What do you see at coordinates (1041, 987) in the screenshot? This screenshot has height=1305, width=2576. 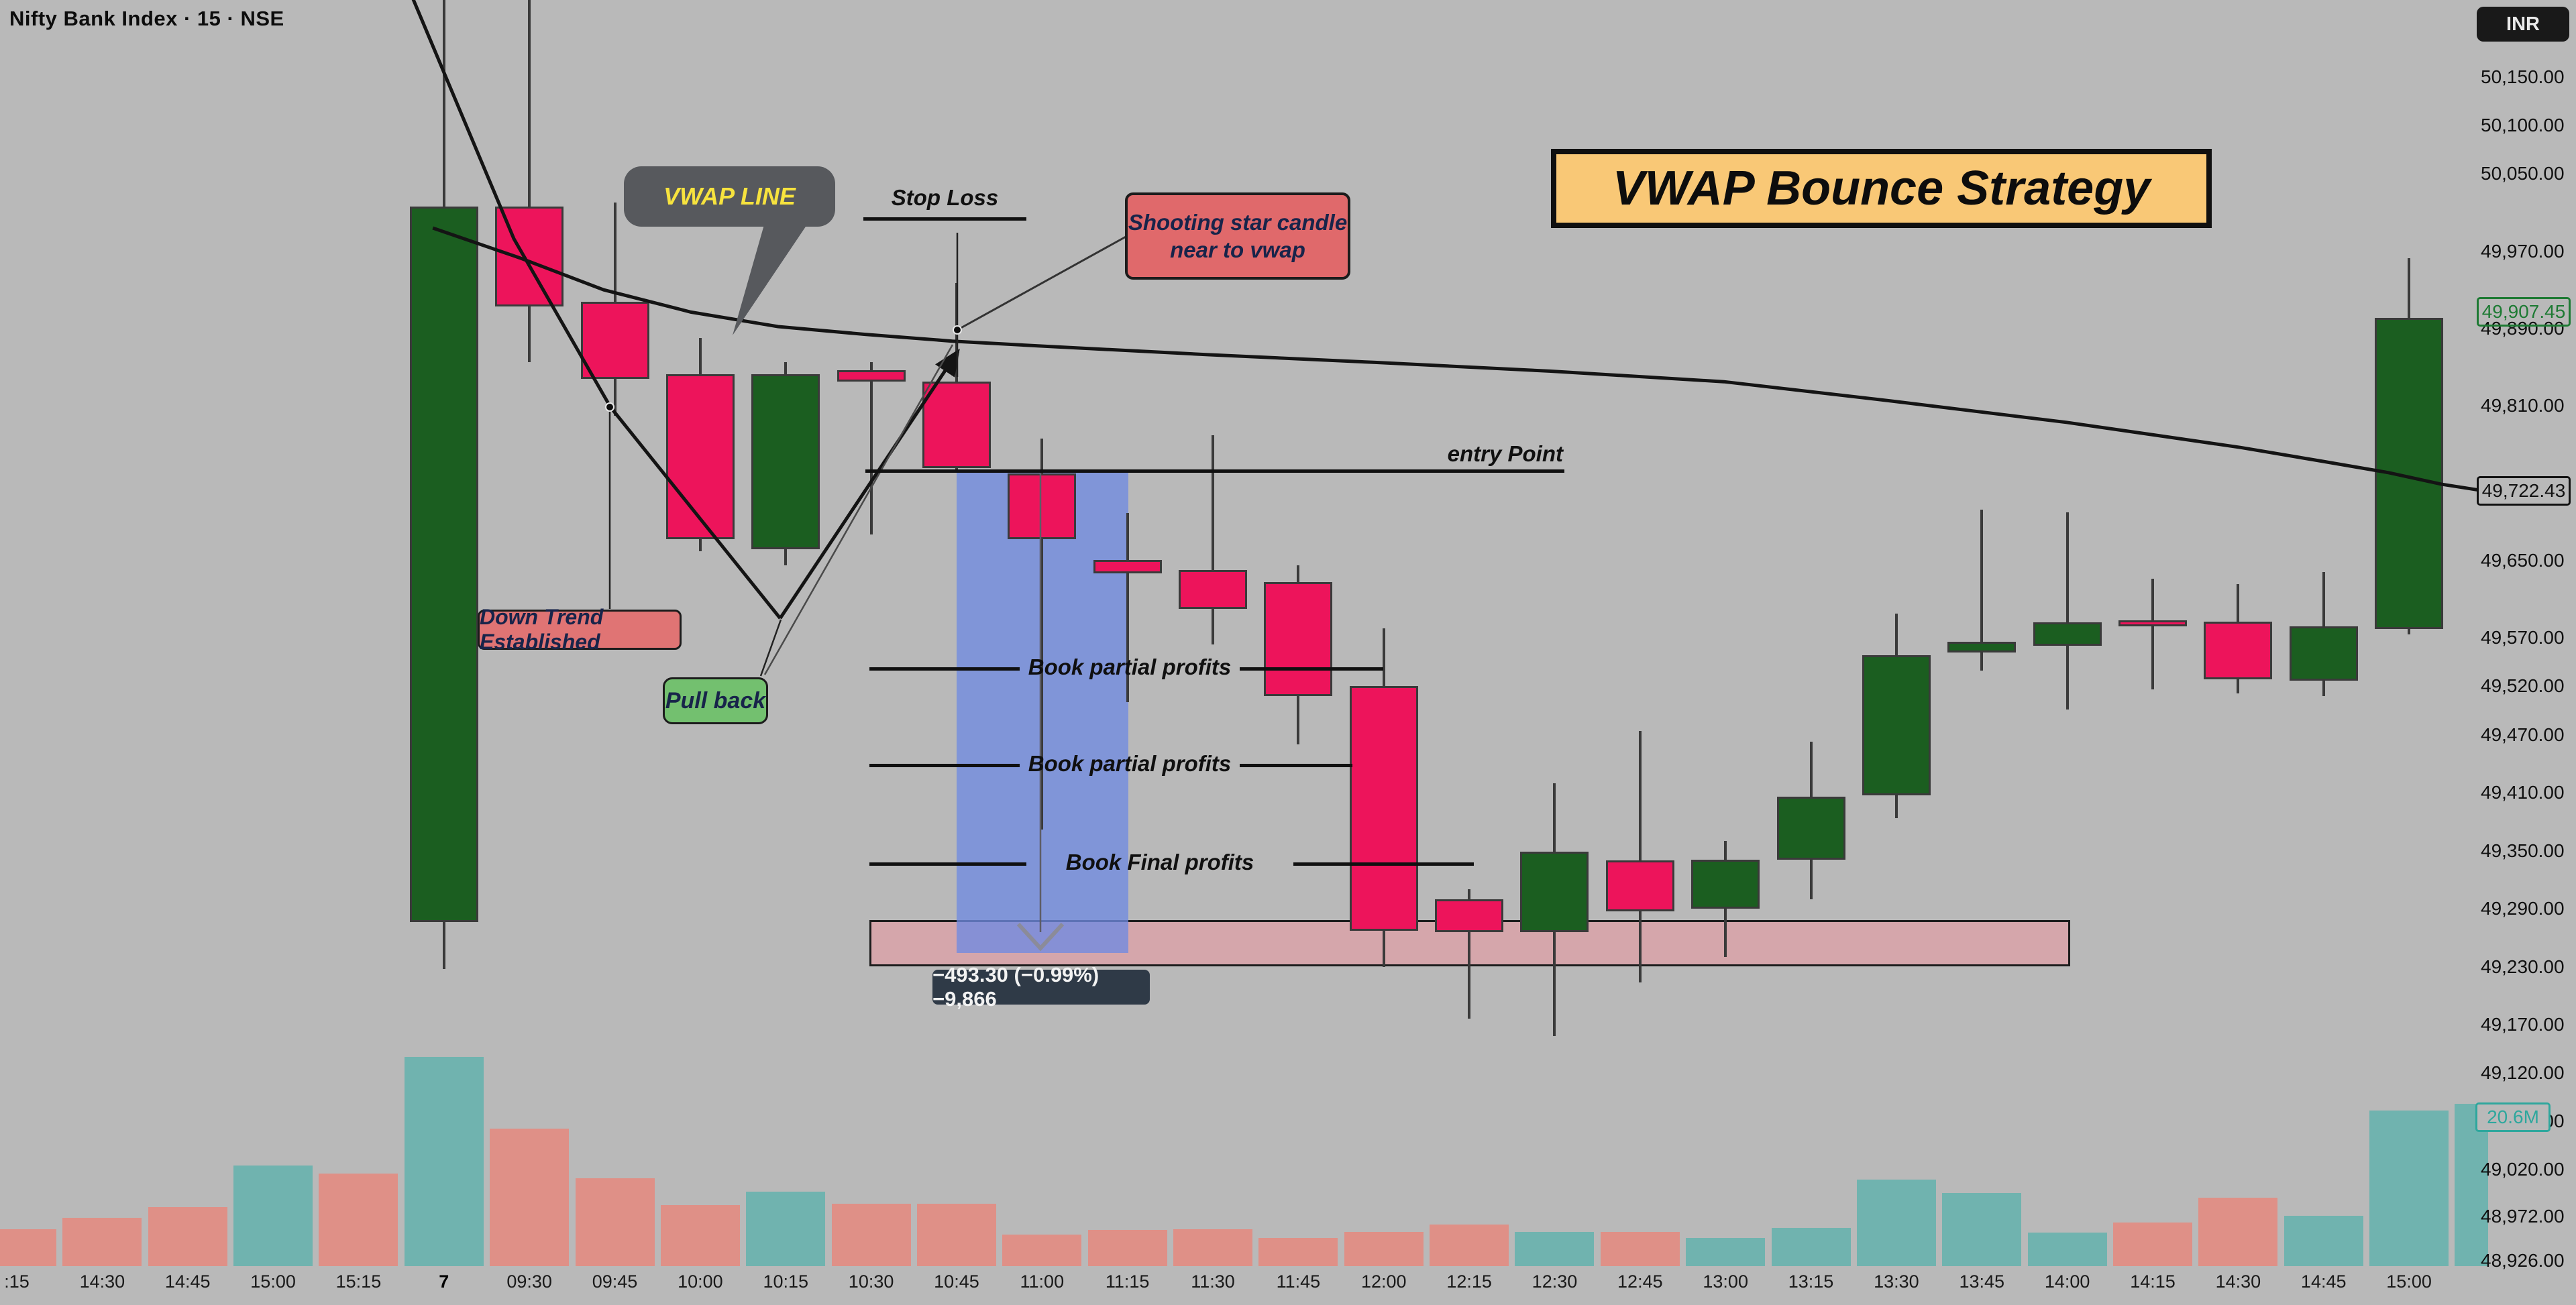 I see `pnl-tag: −493.30 (−0.99%) −9,866` at bounding box center [1041, 987].